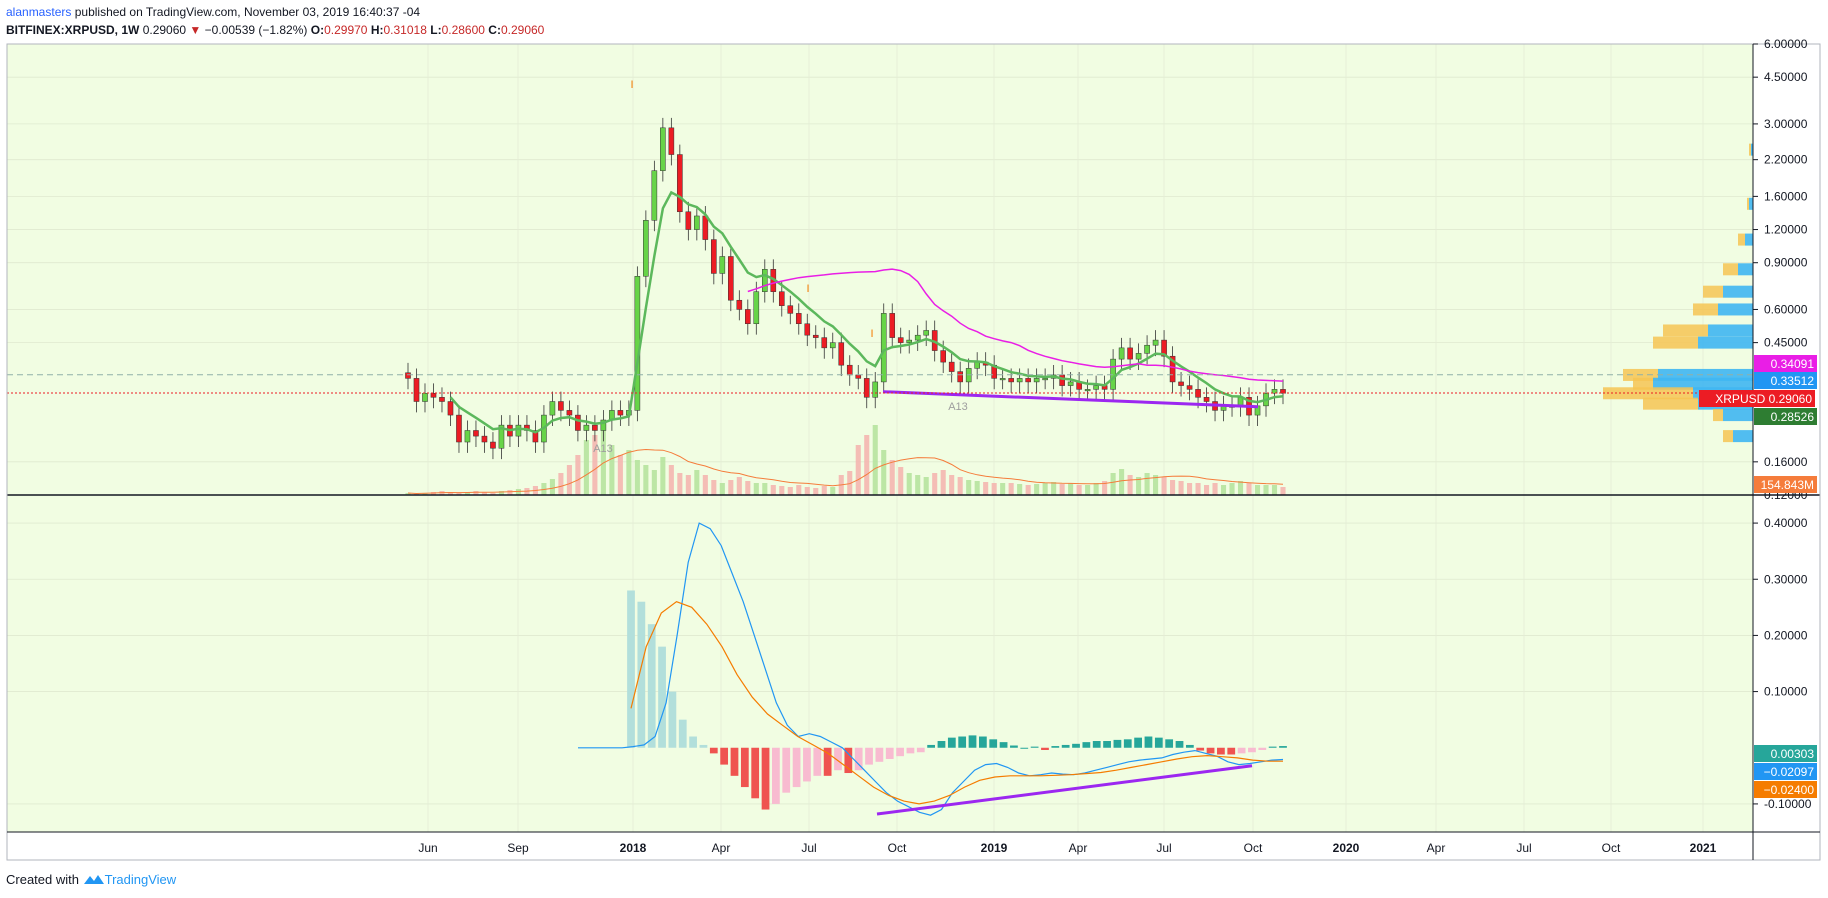 This screenshot has width=1828, height=898. Describe the element at coordinates (39, 12) in the screenshot. I see `author-link: alanmasters` at that location.